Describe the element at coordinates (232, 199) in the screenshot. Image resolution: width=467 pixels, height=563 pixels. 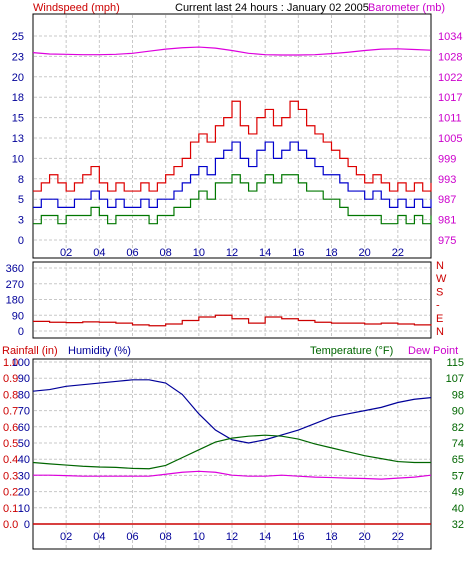
I see `minimum-wind-series` at that location.